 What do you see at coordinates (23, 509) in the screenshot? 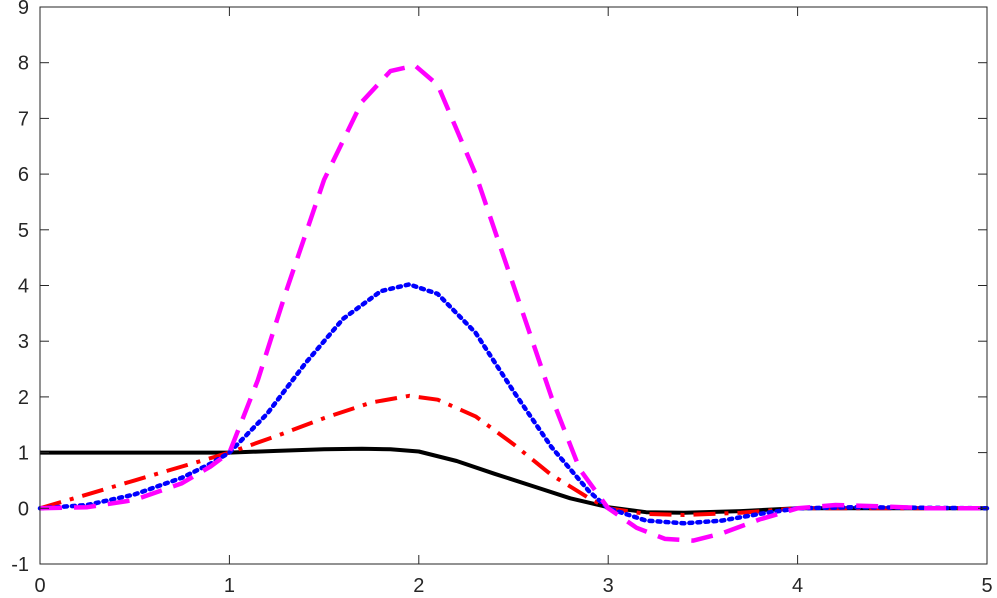
I see `y-tick-label: 0` at bounding box center [23, 509].